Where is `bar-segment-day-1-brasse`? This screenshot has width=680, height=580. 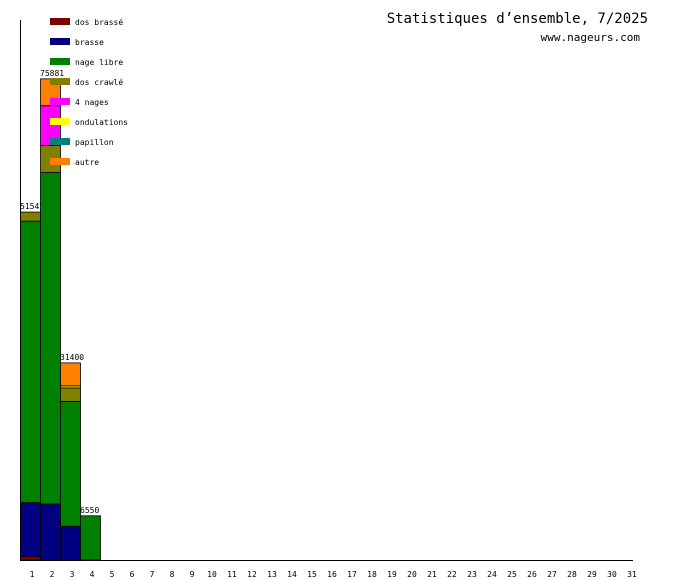
bar-segment-day-1-brasse is located at coordinates (30, 530).